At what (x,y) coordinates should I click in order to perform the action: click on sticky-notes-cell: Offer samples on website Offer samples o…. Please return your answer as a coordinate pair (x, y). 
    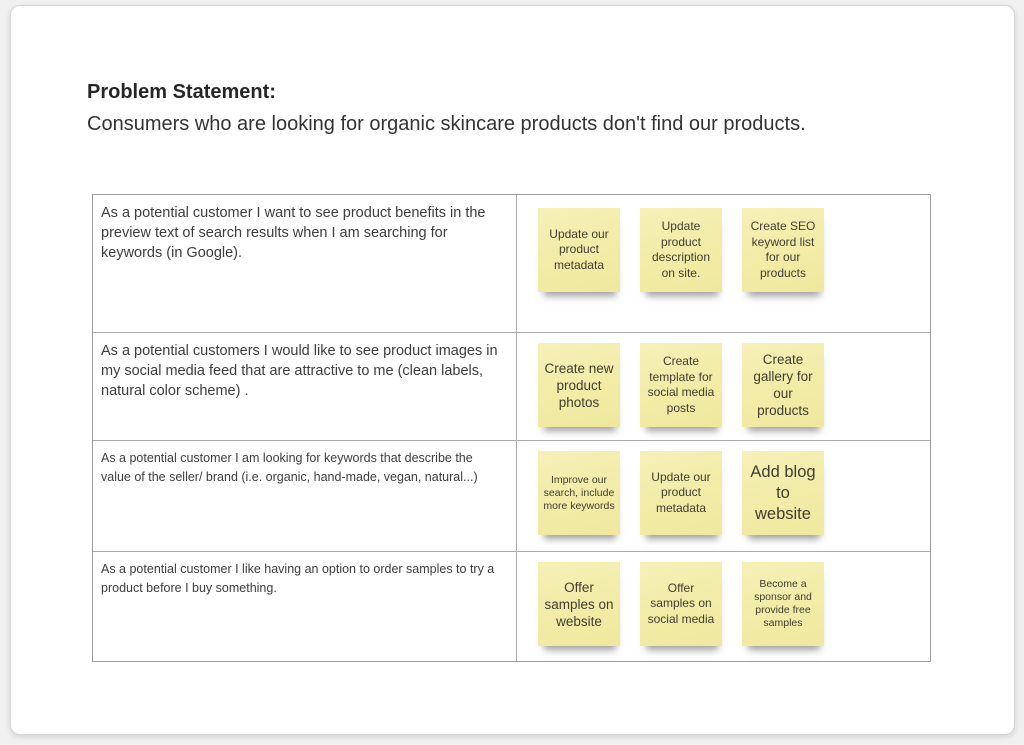
    Looking at the image, I should click on (723, 606).